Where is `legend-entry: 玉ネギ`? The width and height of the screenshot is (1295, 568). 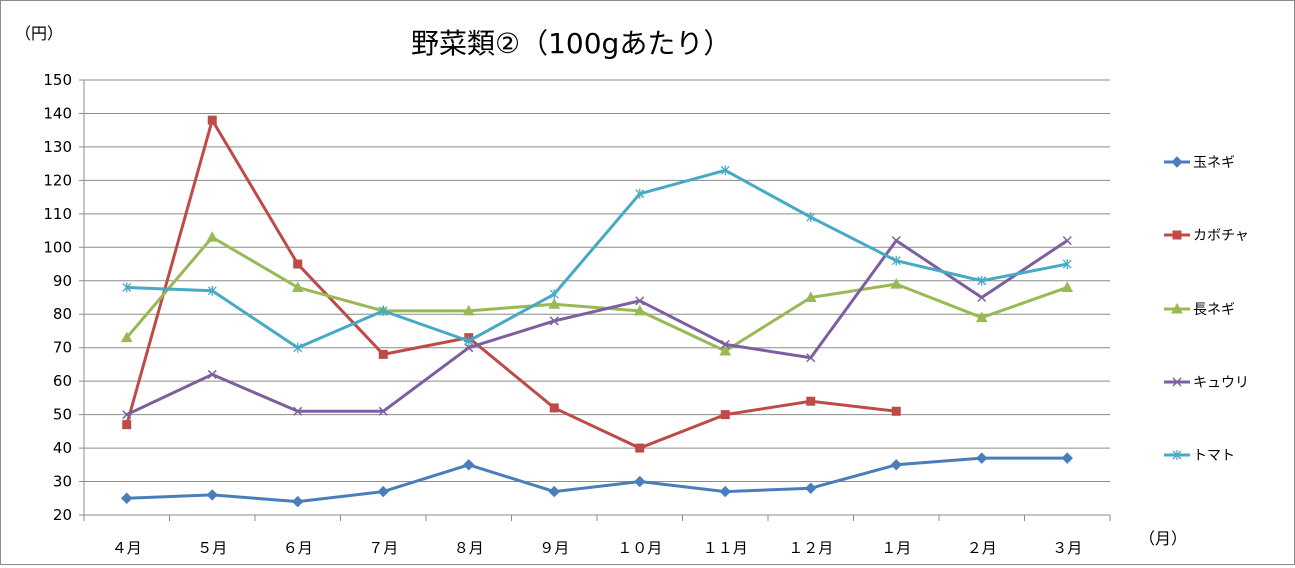 legend-entry: 玉ネギ is located at coordinates (1199, 163).